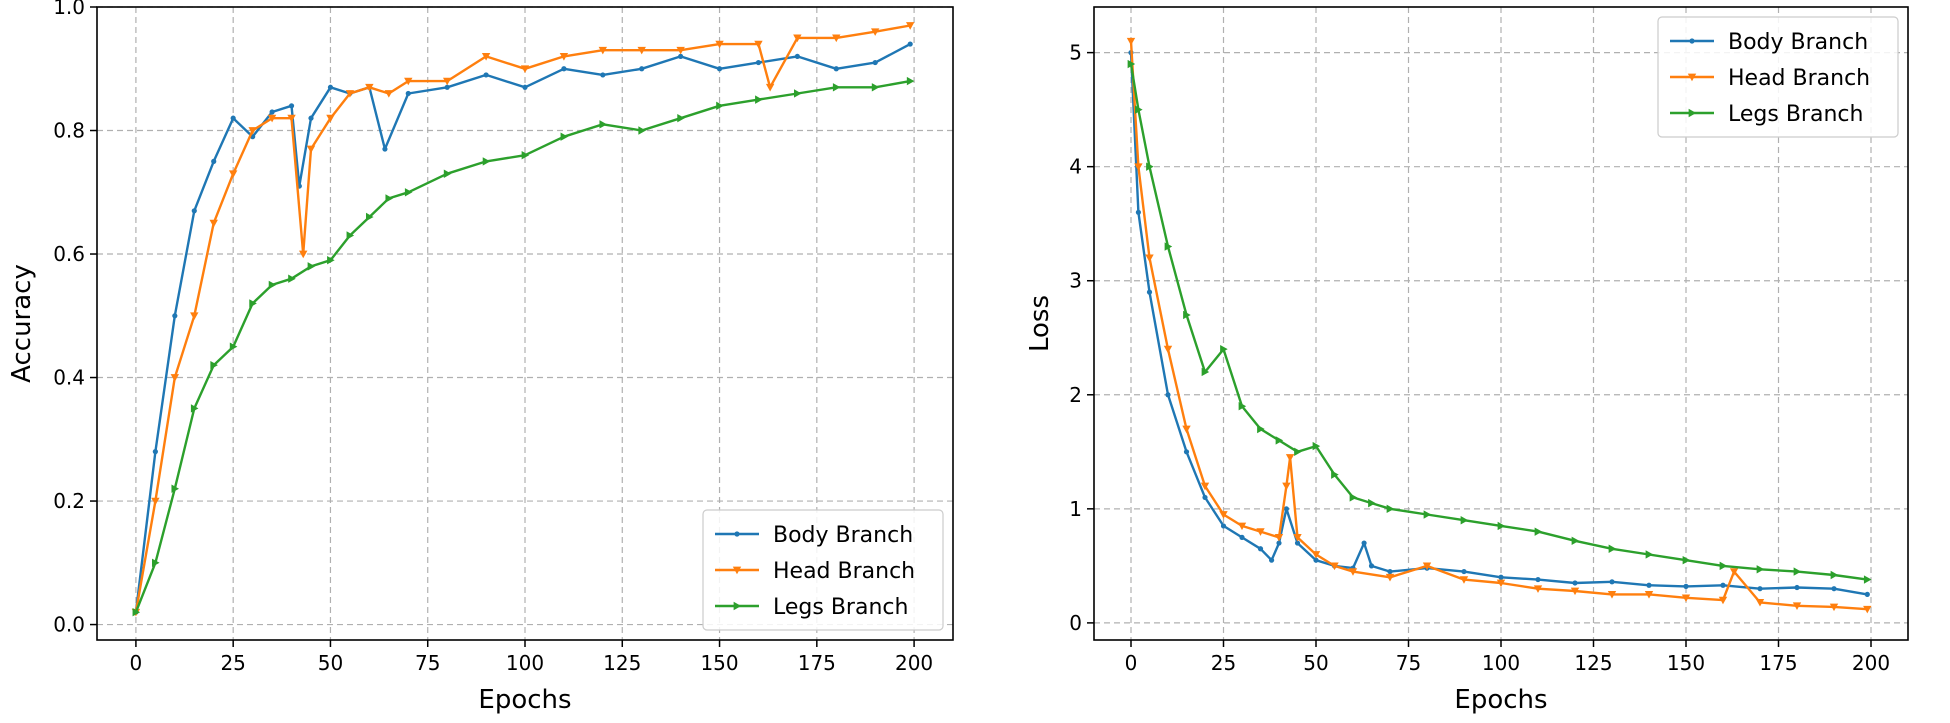  Describe the element at coordinates (524, 700) in the screenshot. I see `x-axis-title: Epochs` at that location.